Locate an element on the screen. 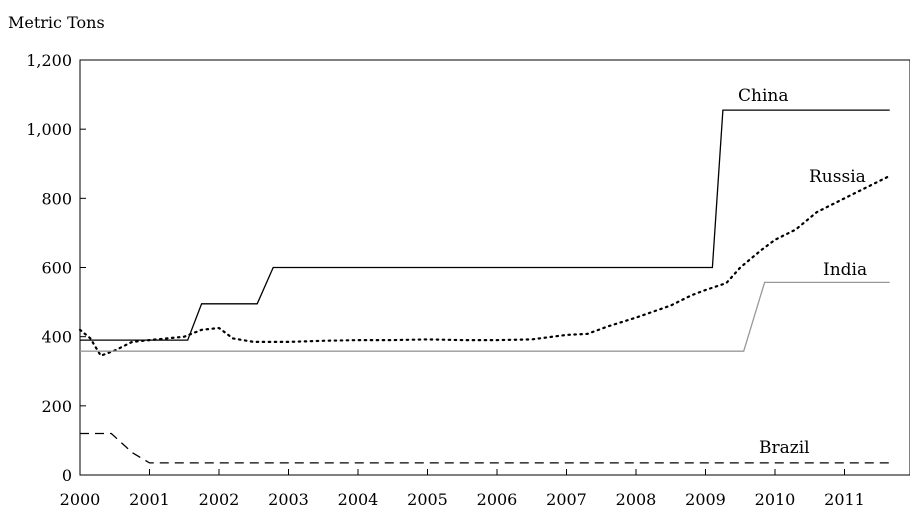 The width and height of the screenshot is (910, 513). y-axis-title: Metric Tons is located at coordinates (56, 22).